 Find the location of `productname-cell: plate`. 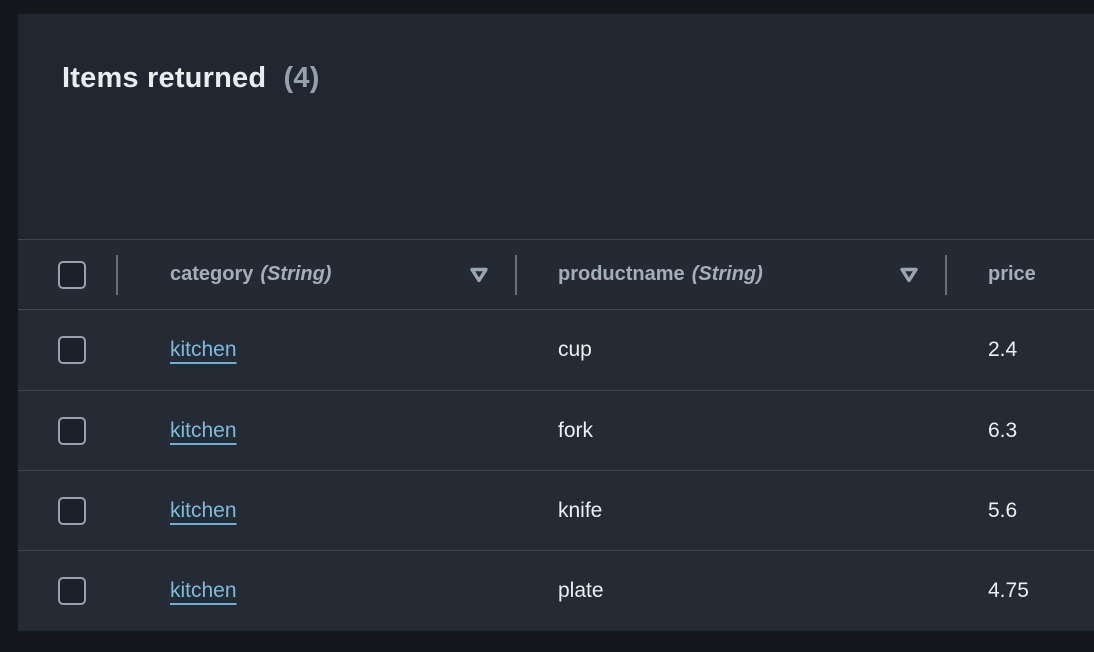

productname-cell: plate is located at coordinates (731, 590).